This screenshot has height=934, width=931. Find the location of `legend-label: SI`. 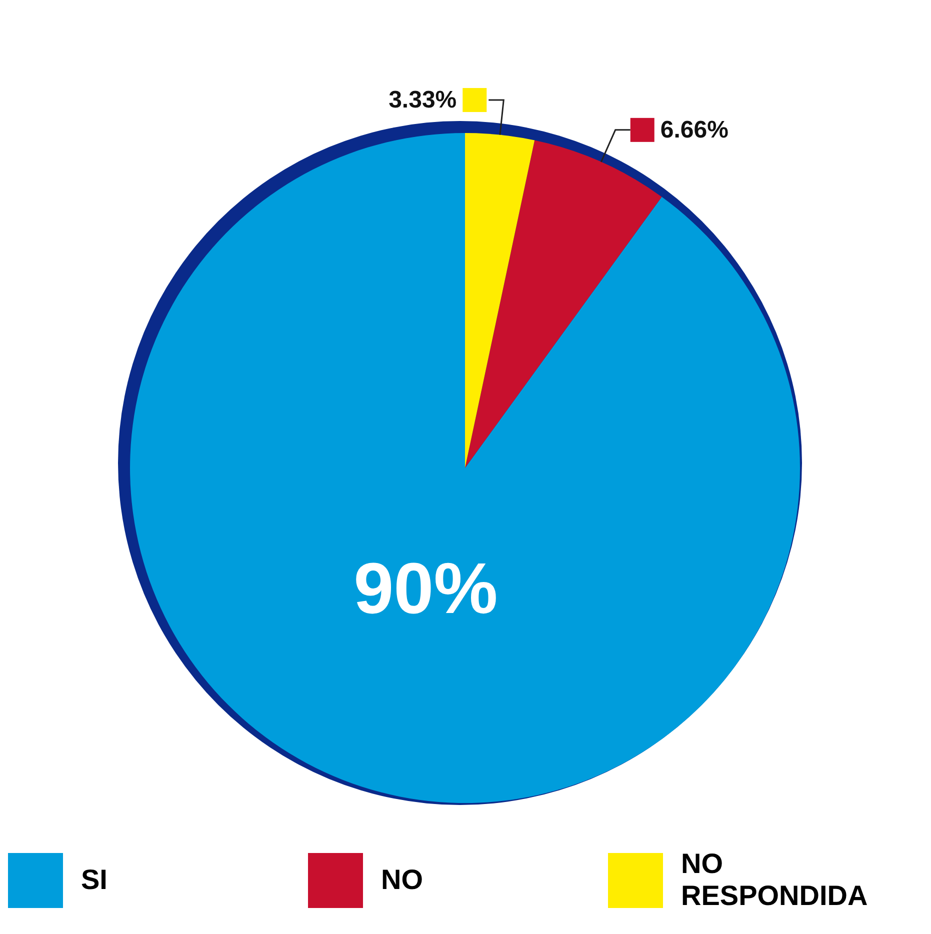

legend-label: SI is located at coordinates (94, 880).